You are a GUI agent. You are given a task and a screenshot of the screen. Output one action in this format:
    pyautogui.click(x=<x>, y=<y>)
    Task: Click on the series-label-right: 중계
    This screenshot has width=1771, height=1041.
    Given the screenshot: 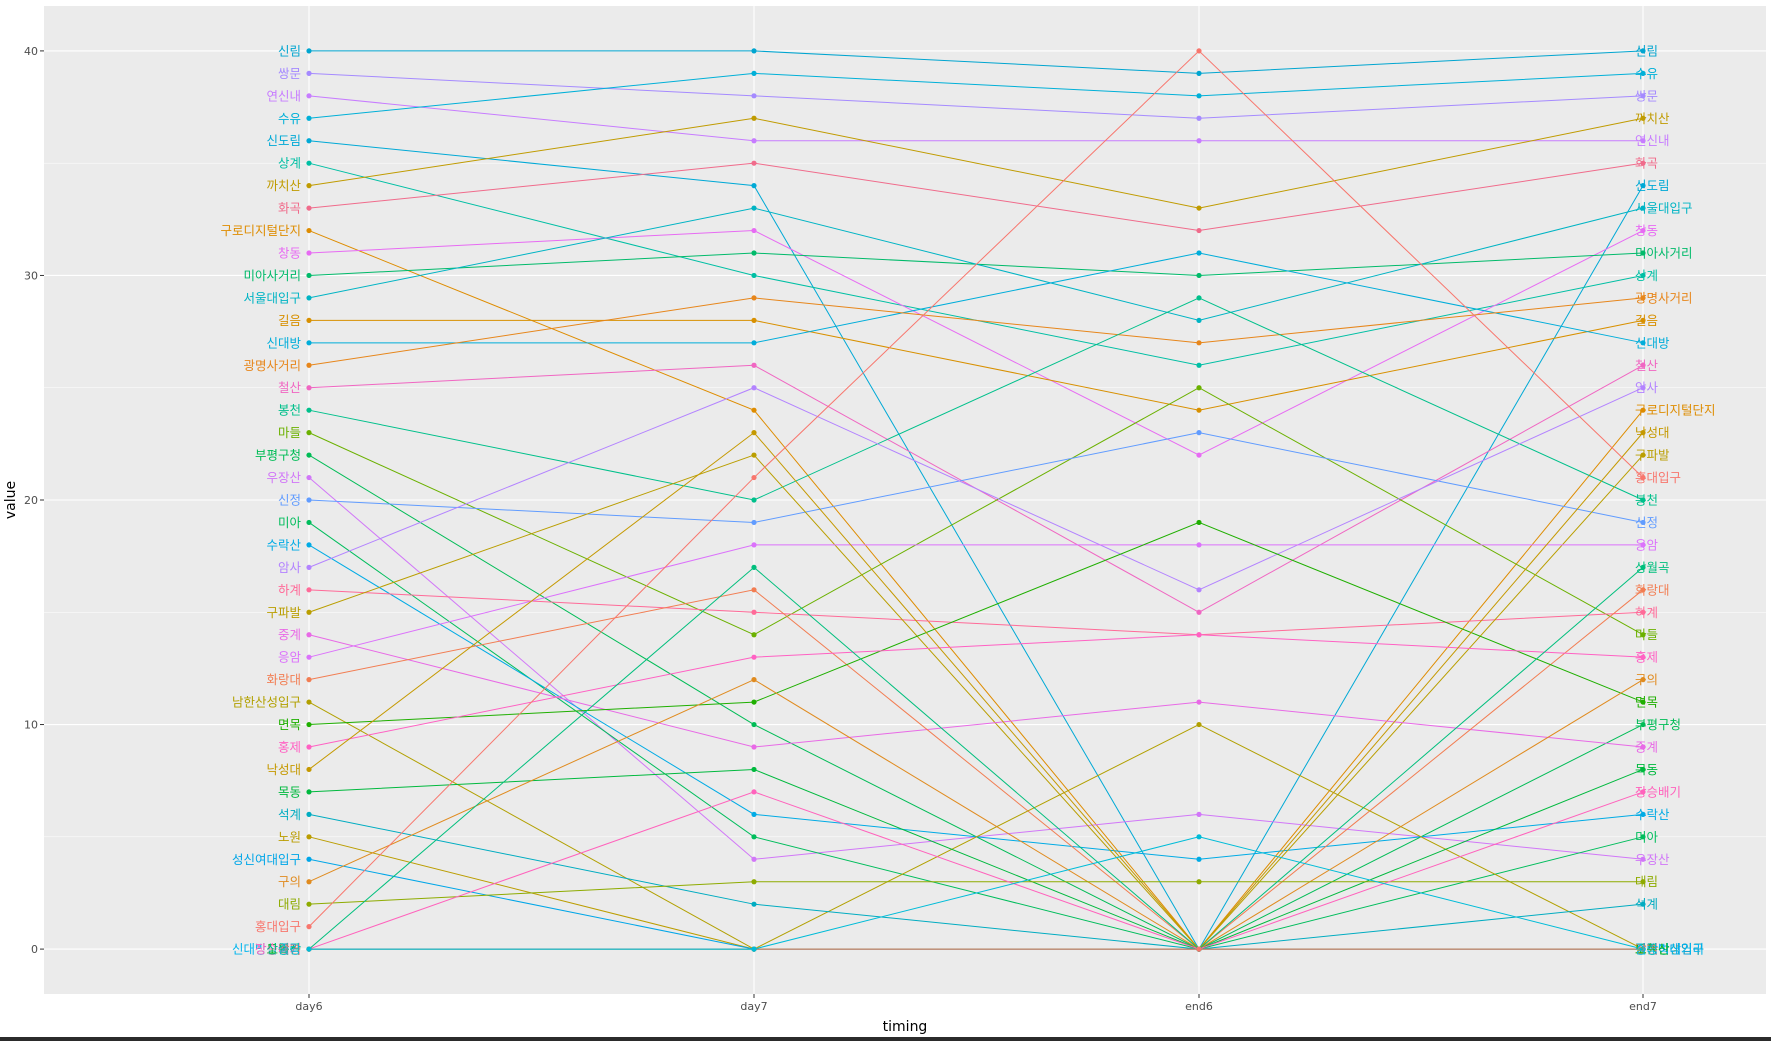 What is the action you would take?
    pyautogui.click(x=1646, y=747)
    